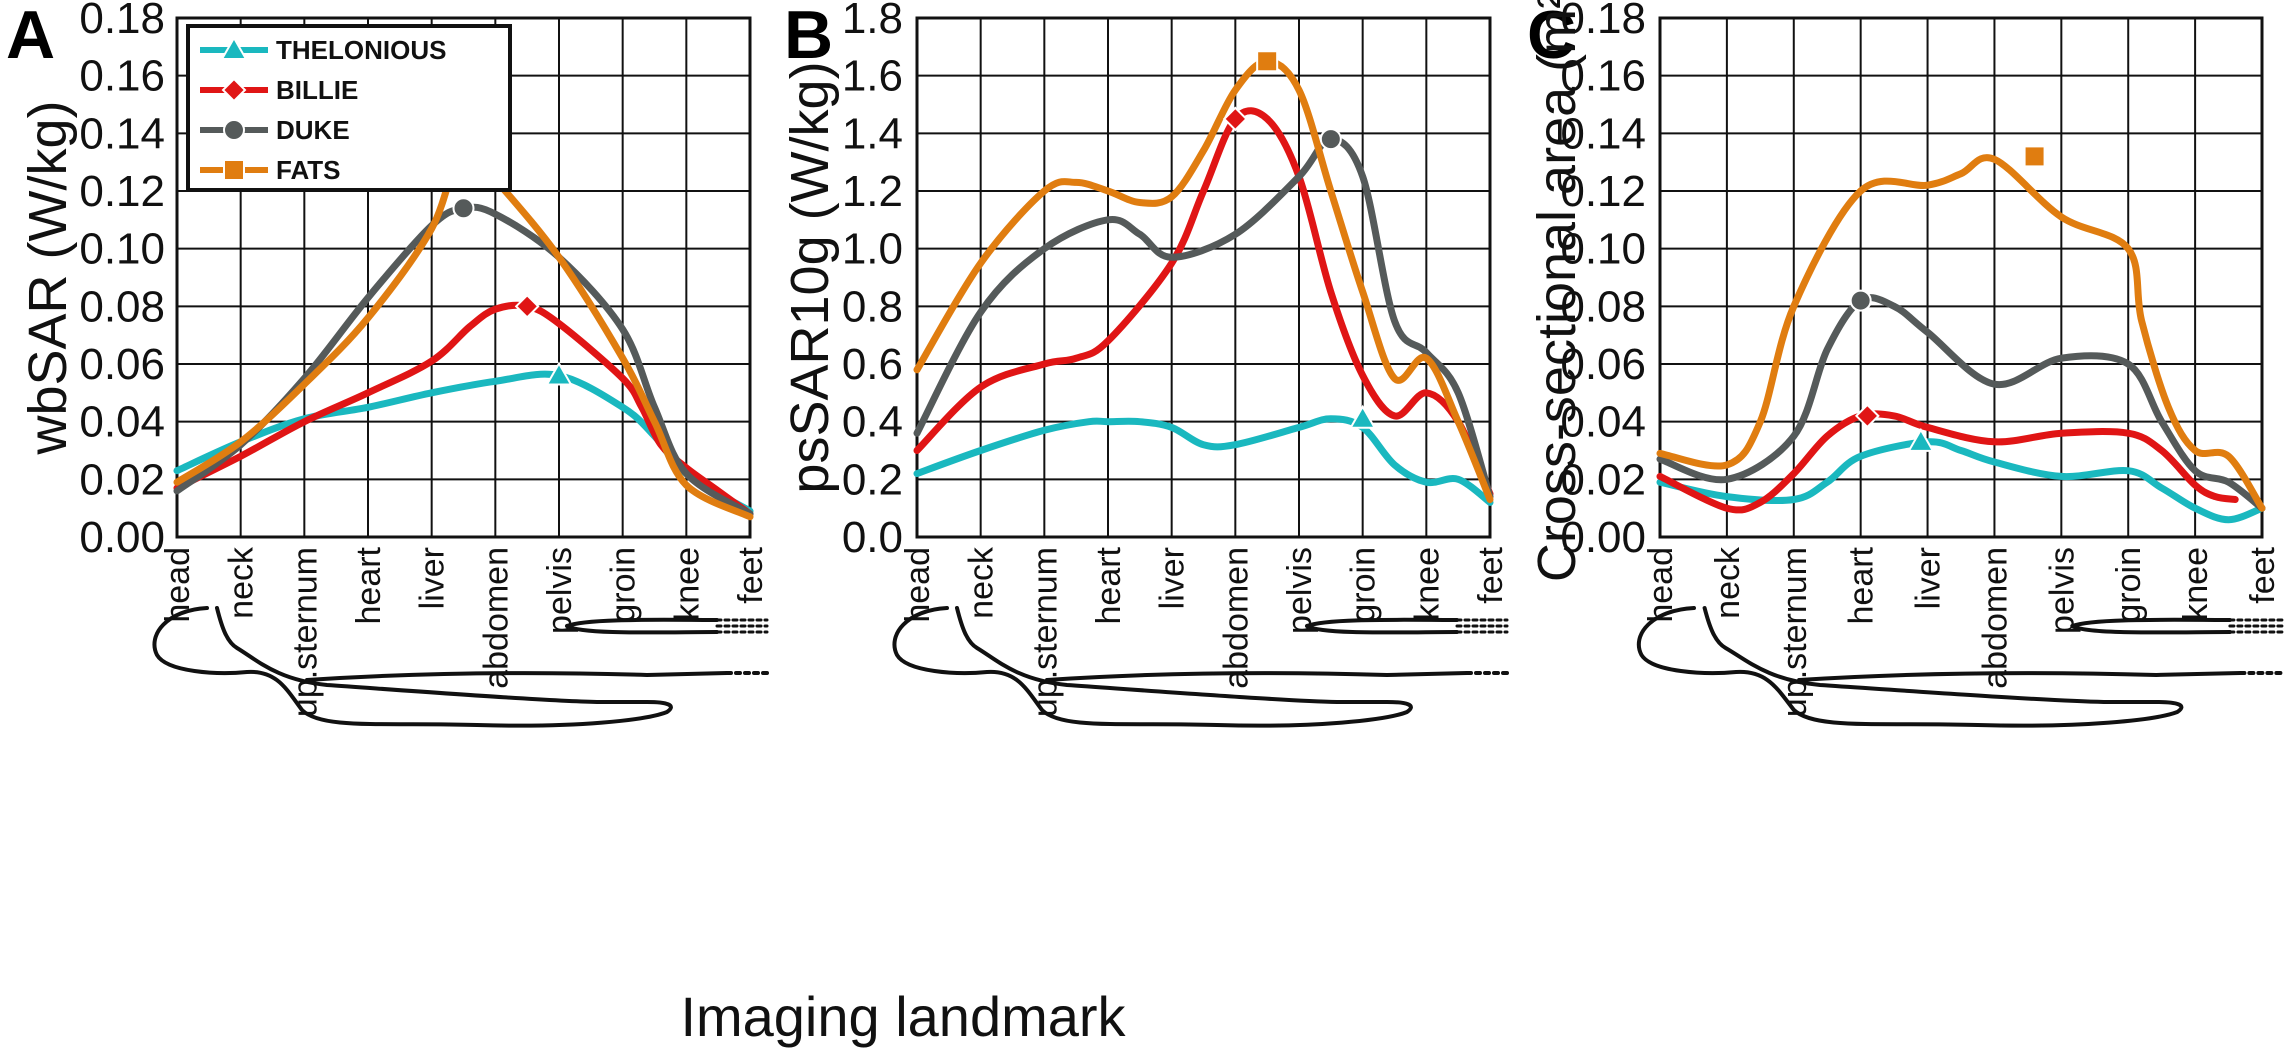 This screenshot has height=1056, width=2293. What do you see at coordinates (361, 50) in the screenshot?
I see `legend-label: THELONIOUS` at bounding box center [361, 50].